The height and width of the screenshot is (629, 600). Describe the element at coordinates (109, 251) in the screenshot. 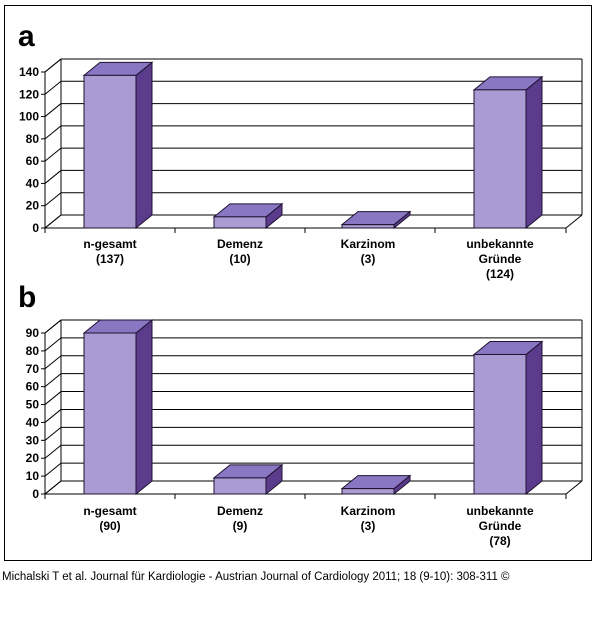

I see `category-label: n-gesamt (137)` at that location.